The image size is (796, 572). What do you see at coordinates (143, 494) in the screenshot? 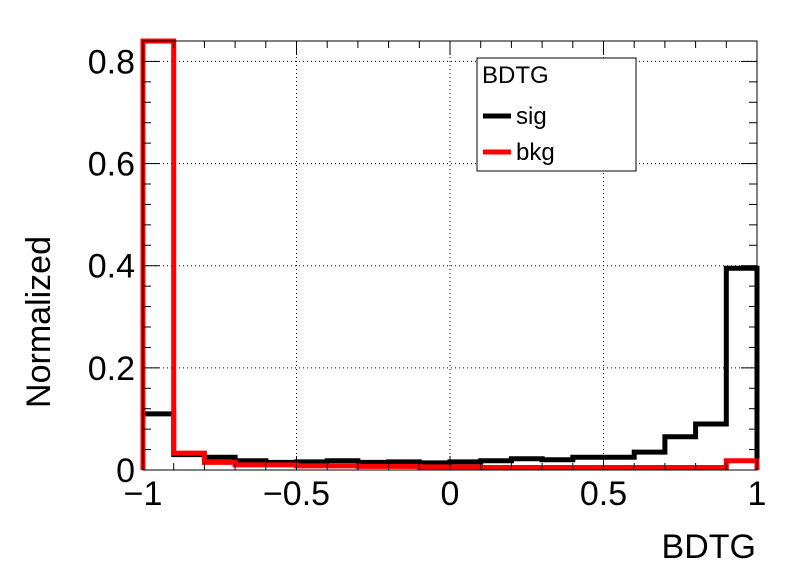
I see `x-tick-label-0: −1` at bounding box center [143, 494].